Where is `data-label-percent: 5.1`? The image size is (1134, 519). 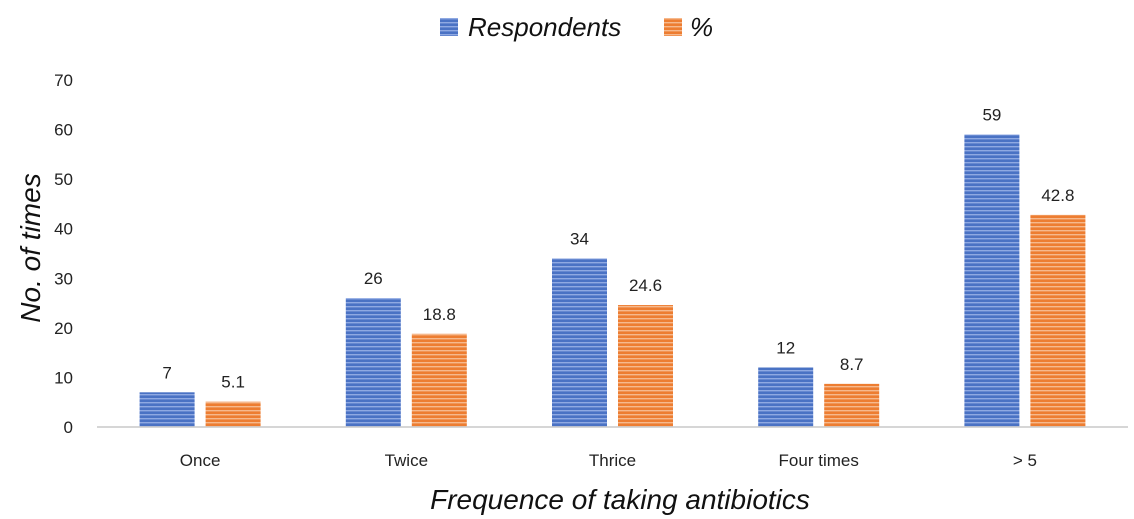 data-label-percent: 5.1 is located at coordinates (233, 382).